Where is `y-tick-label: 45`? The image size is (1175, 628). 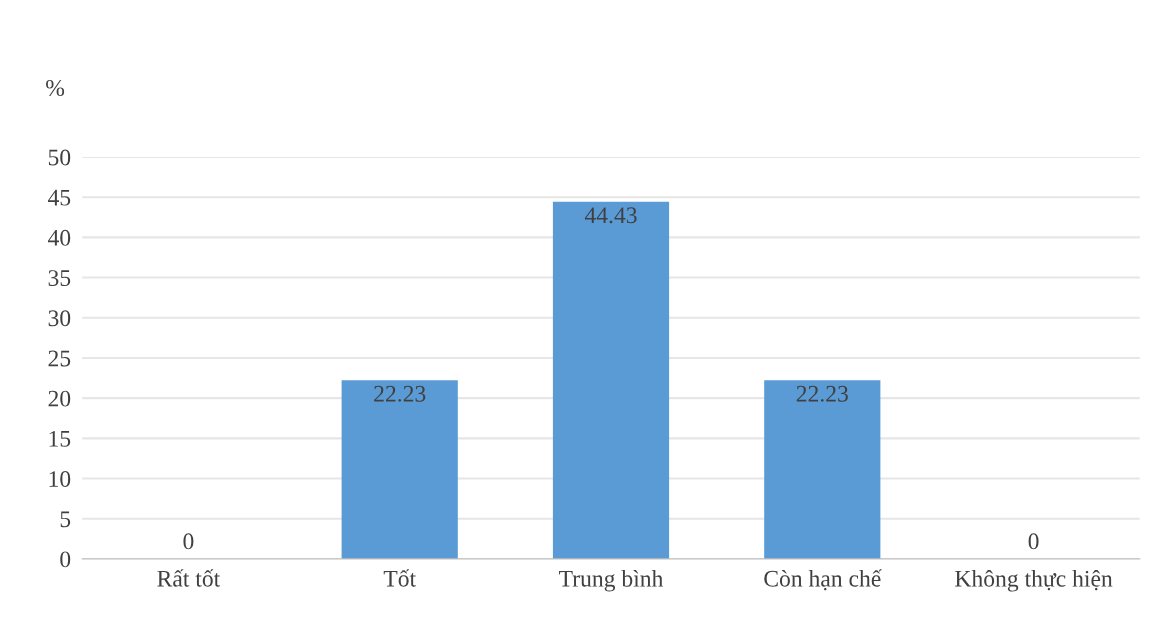 y-tick-label: 45 is located at coordinates (59, 197).